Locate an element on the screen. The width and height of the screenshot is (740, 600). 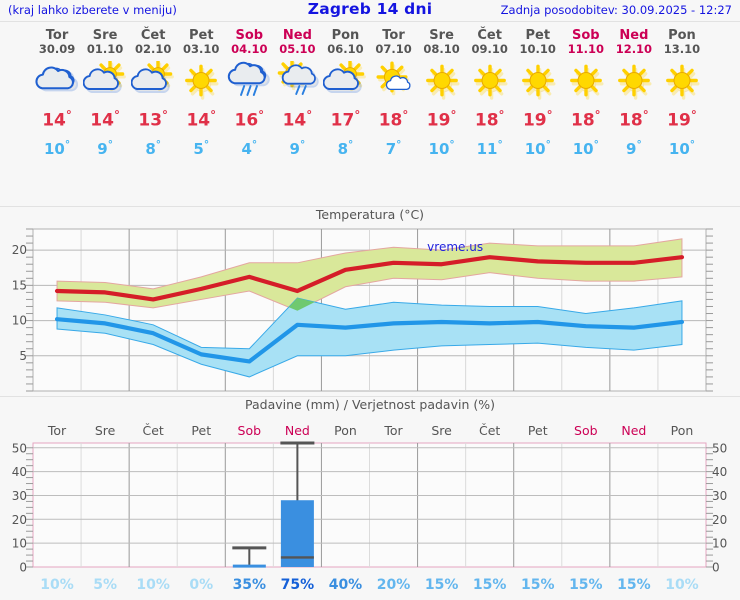
max-temperature: 17° is located at coordinates (345, 119).